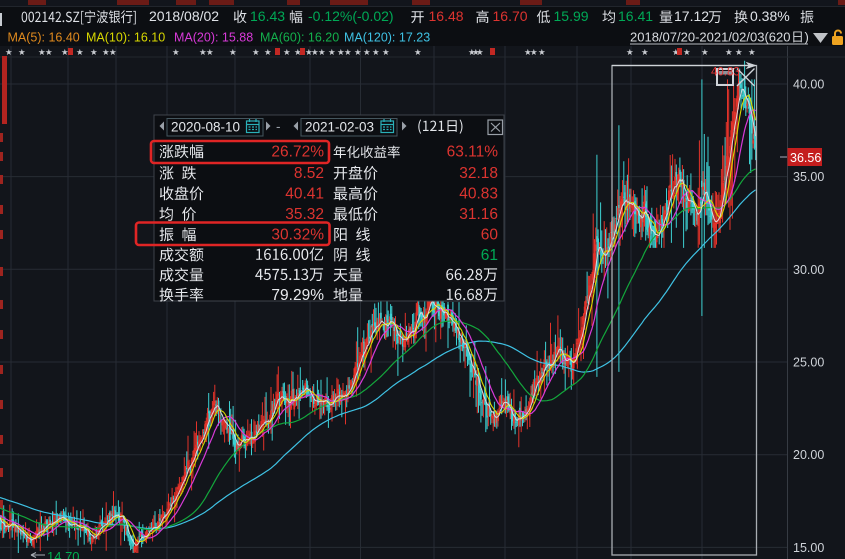 Image resolution: width=845 pixels, height=559 pixels. What do you see at coordinates (808, 85) in the screenshot?
I see `svg-text: 40.00` at bounding box center [808, 85].